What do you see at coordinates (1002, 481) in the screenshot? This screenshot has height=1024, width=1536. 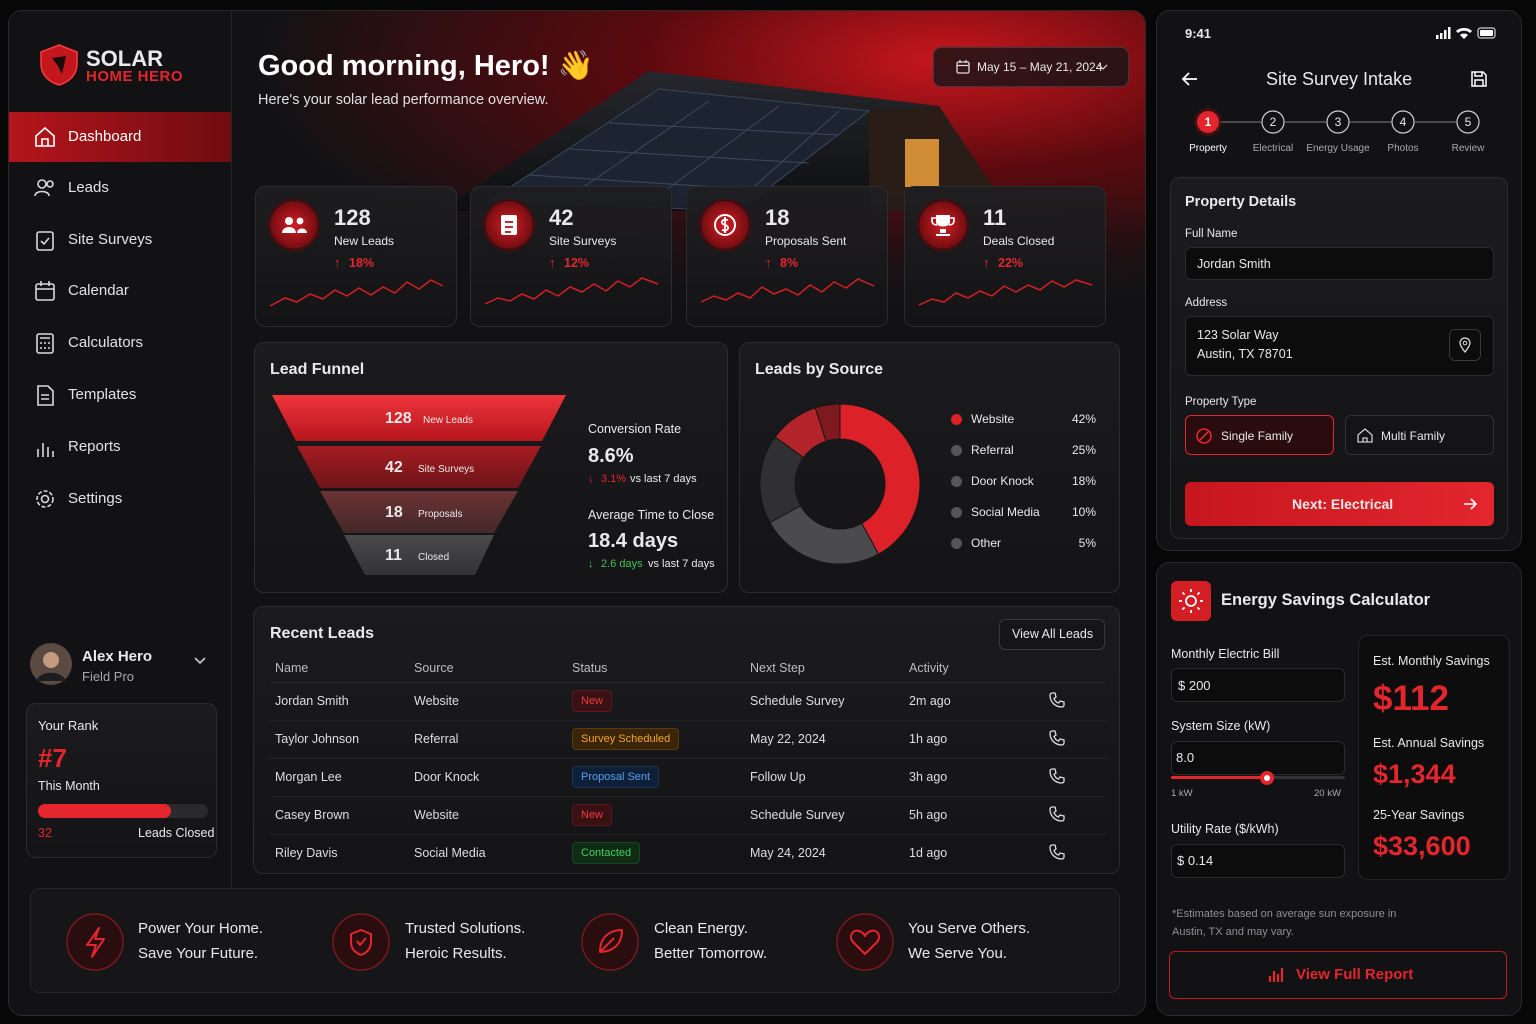 I see `legend-label: Door Knock` at bounding box center [1002, 481].